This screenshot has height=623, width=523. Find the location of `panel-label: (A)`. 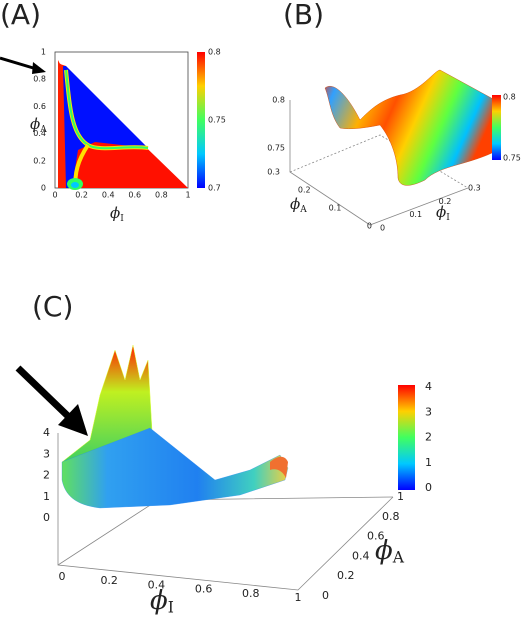

panel-label: (A) is located at coordinates (20, 15).